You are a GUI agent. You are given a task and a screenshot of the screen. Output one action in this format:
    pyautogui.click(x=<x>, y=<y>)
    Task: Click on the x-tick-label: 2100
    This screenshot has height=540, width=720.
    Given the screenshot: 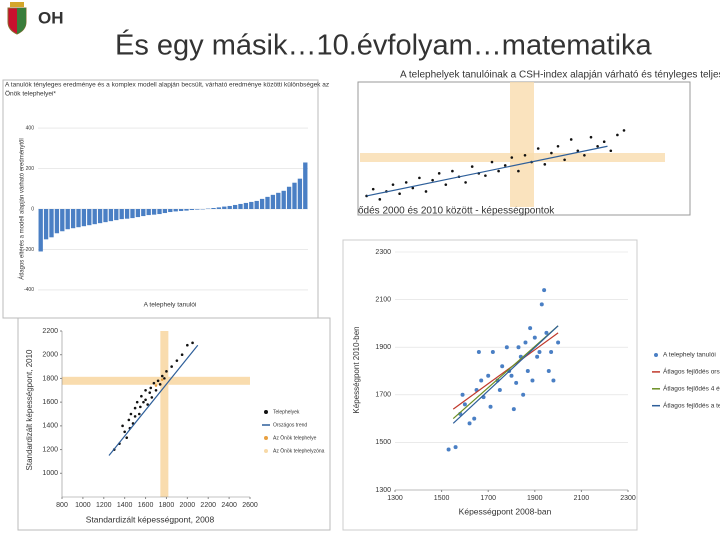 What is the action you would take?
    pyautogui.click(x=582, y=498)
    